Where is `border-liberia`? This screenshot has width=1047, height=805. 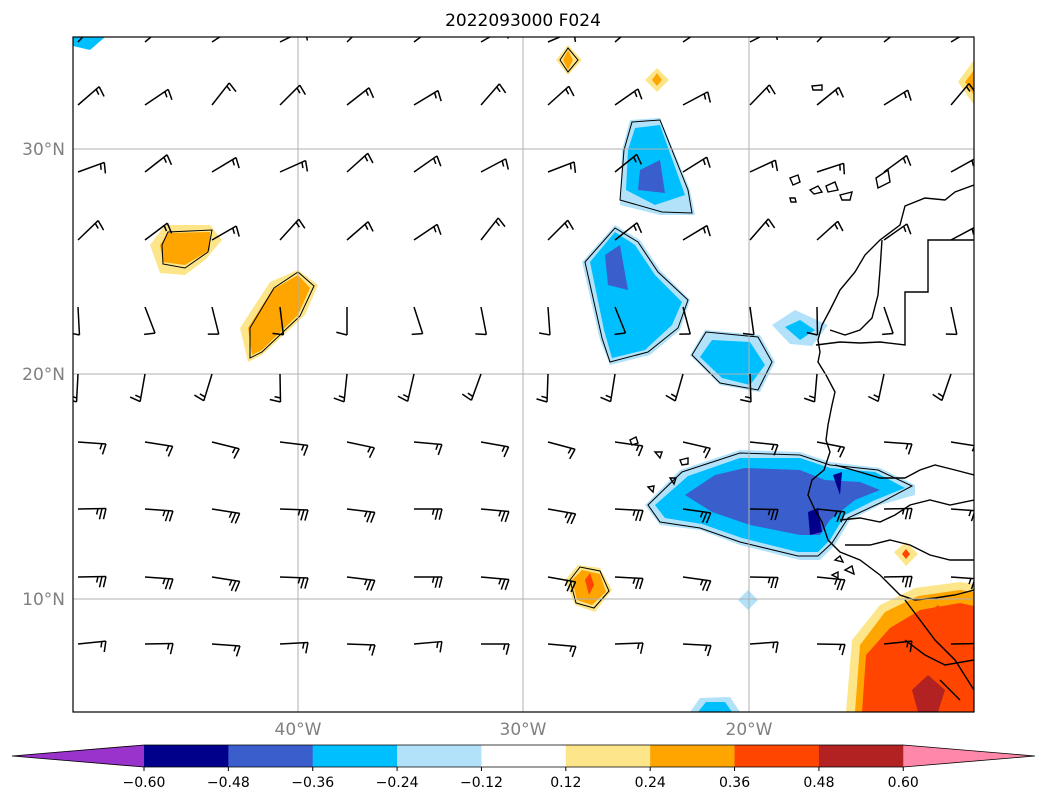 border-liberia is located at coordinates (939, 650).